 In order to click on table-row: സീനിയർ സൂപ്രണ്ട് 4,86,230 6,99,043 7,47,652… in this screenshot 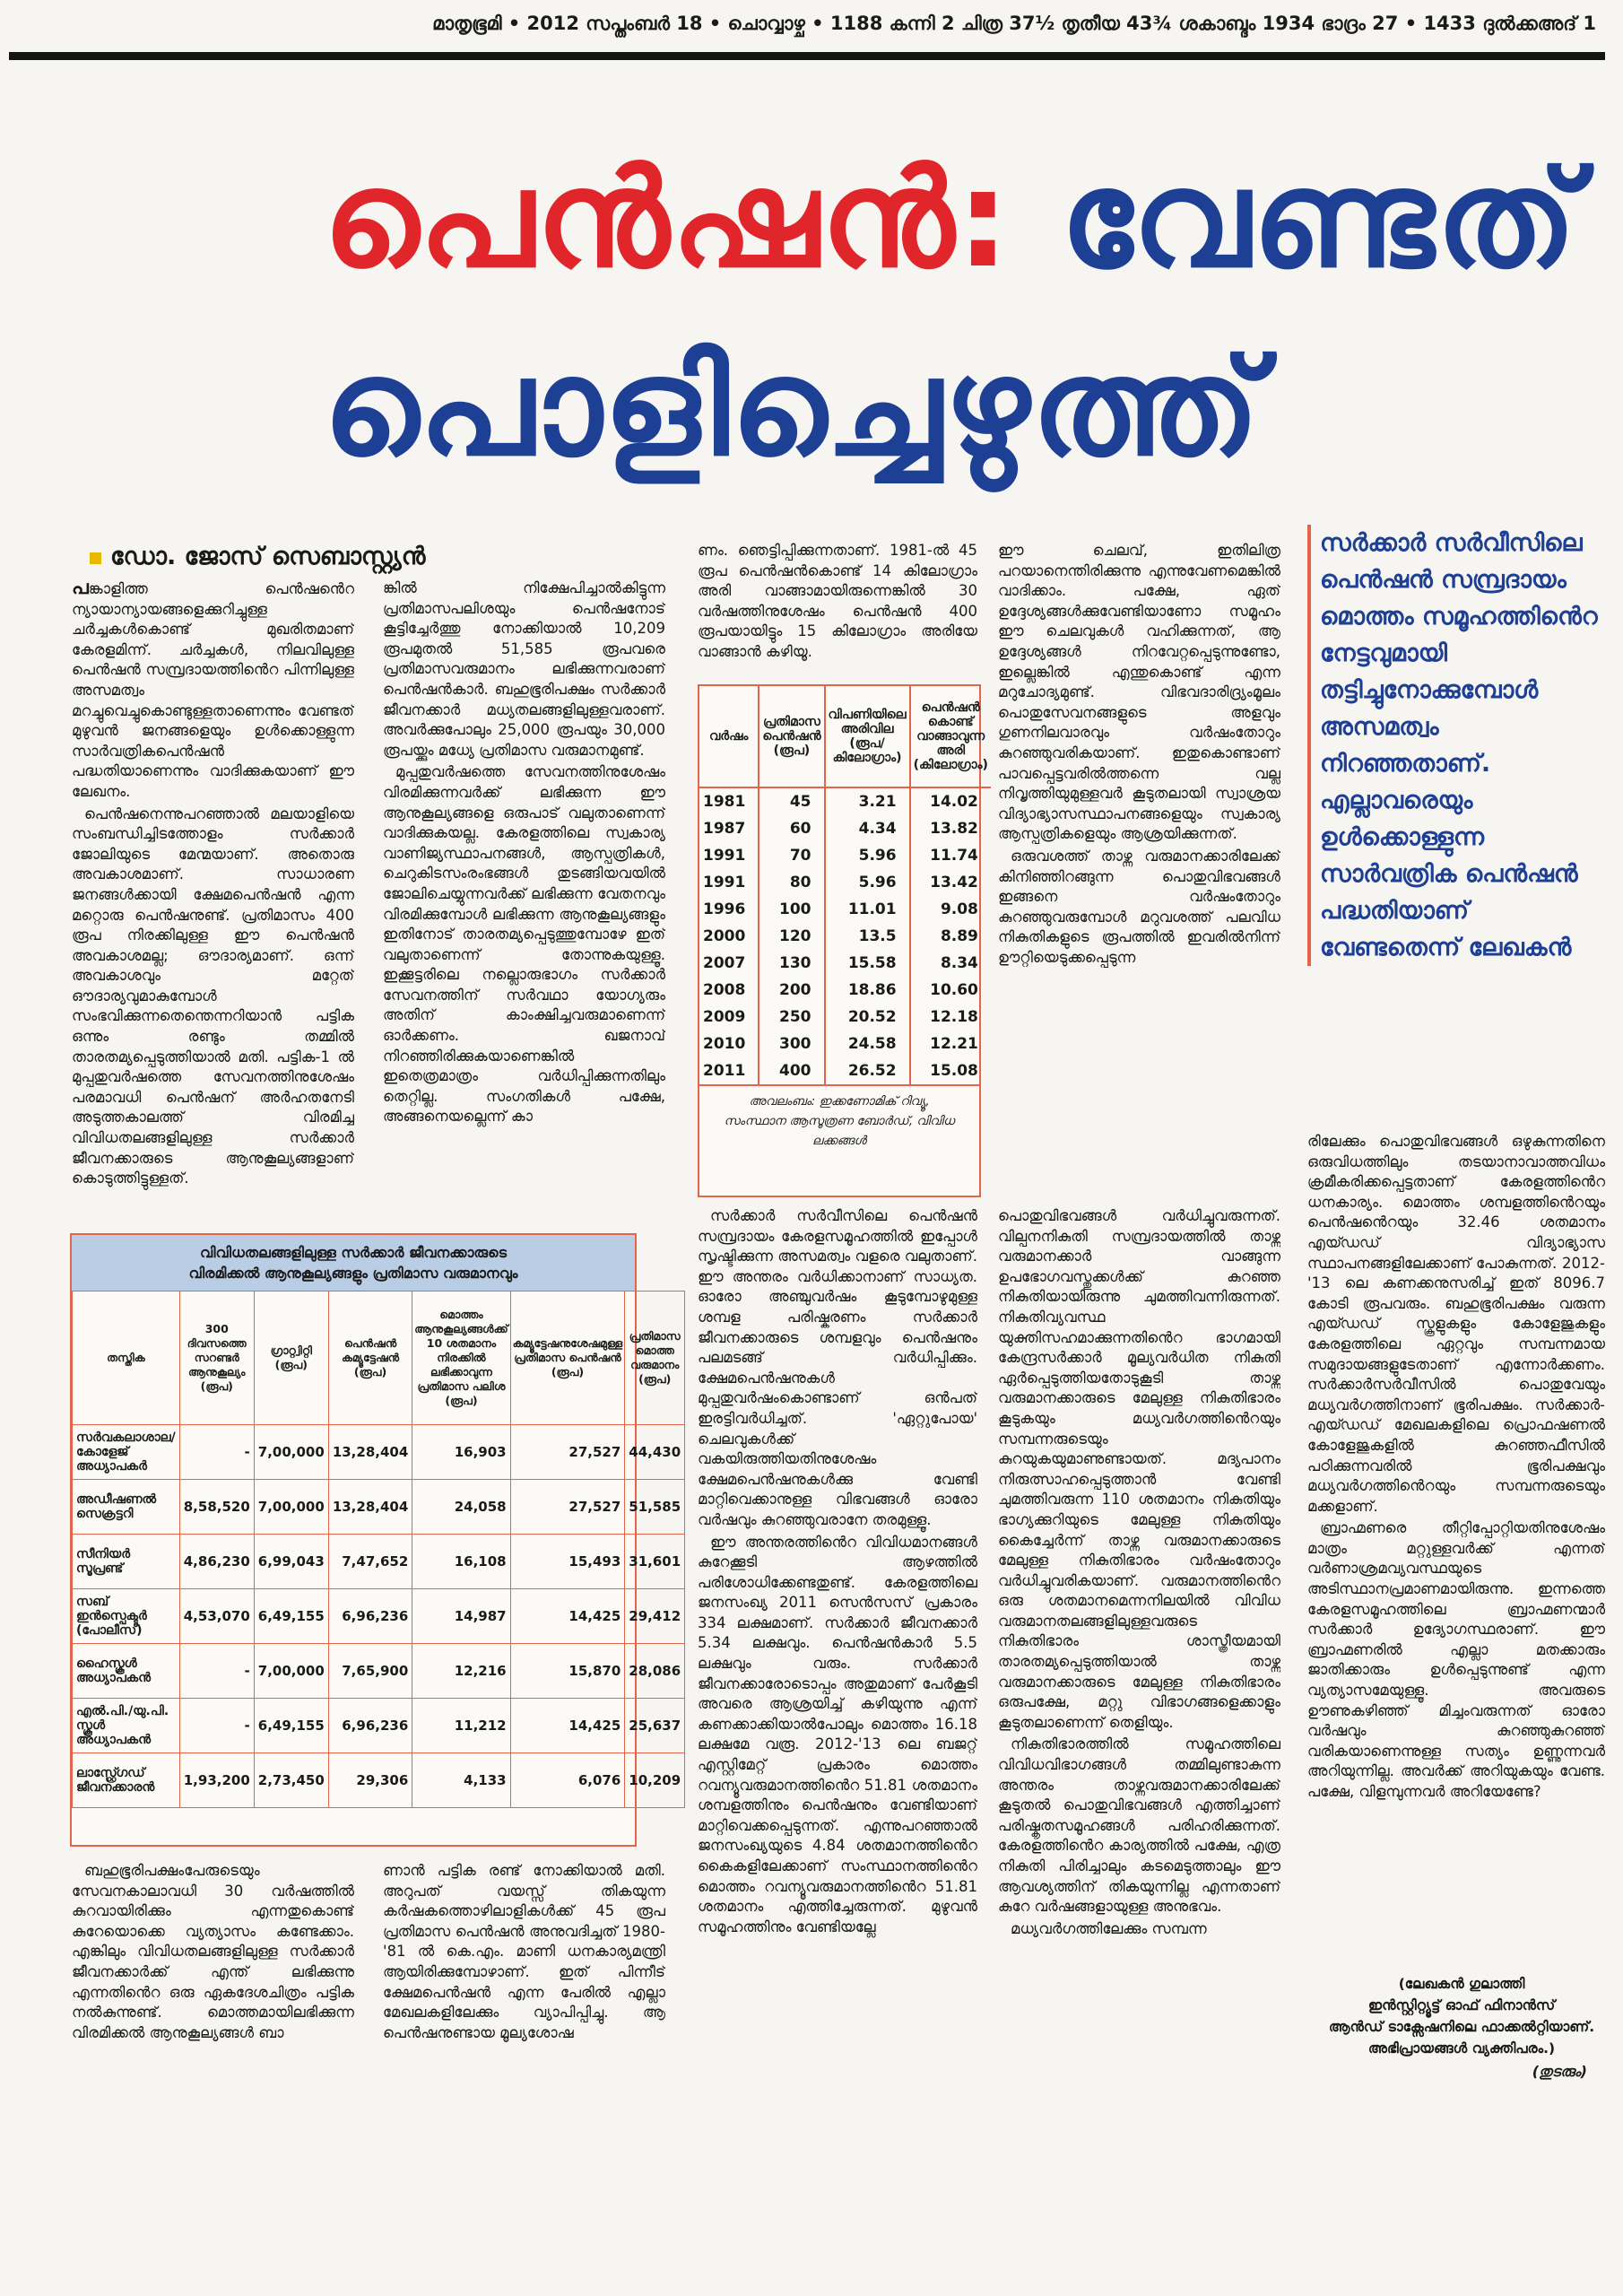, I will do `click(379, 1561)`.